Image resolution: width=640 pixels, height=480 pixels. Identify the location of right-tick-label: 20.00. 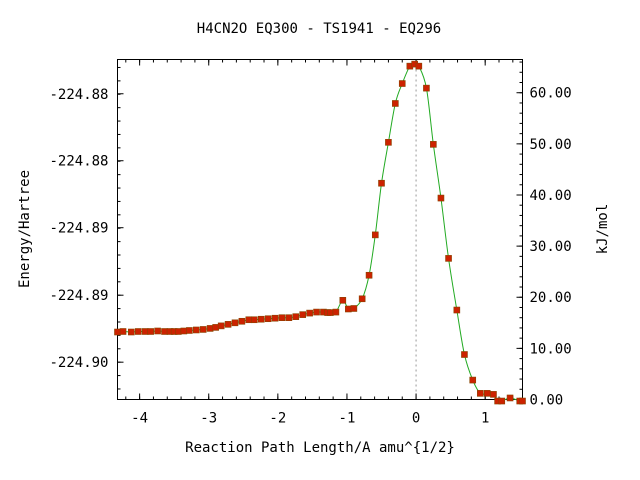
(551, 298).